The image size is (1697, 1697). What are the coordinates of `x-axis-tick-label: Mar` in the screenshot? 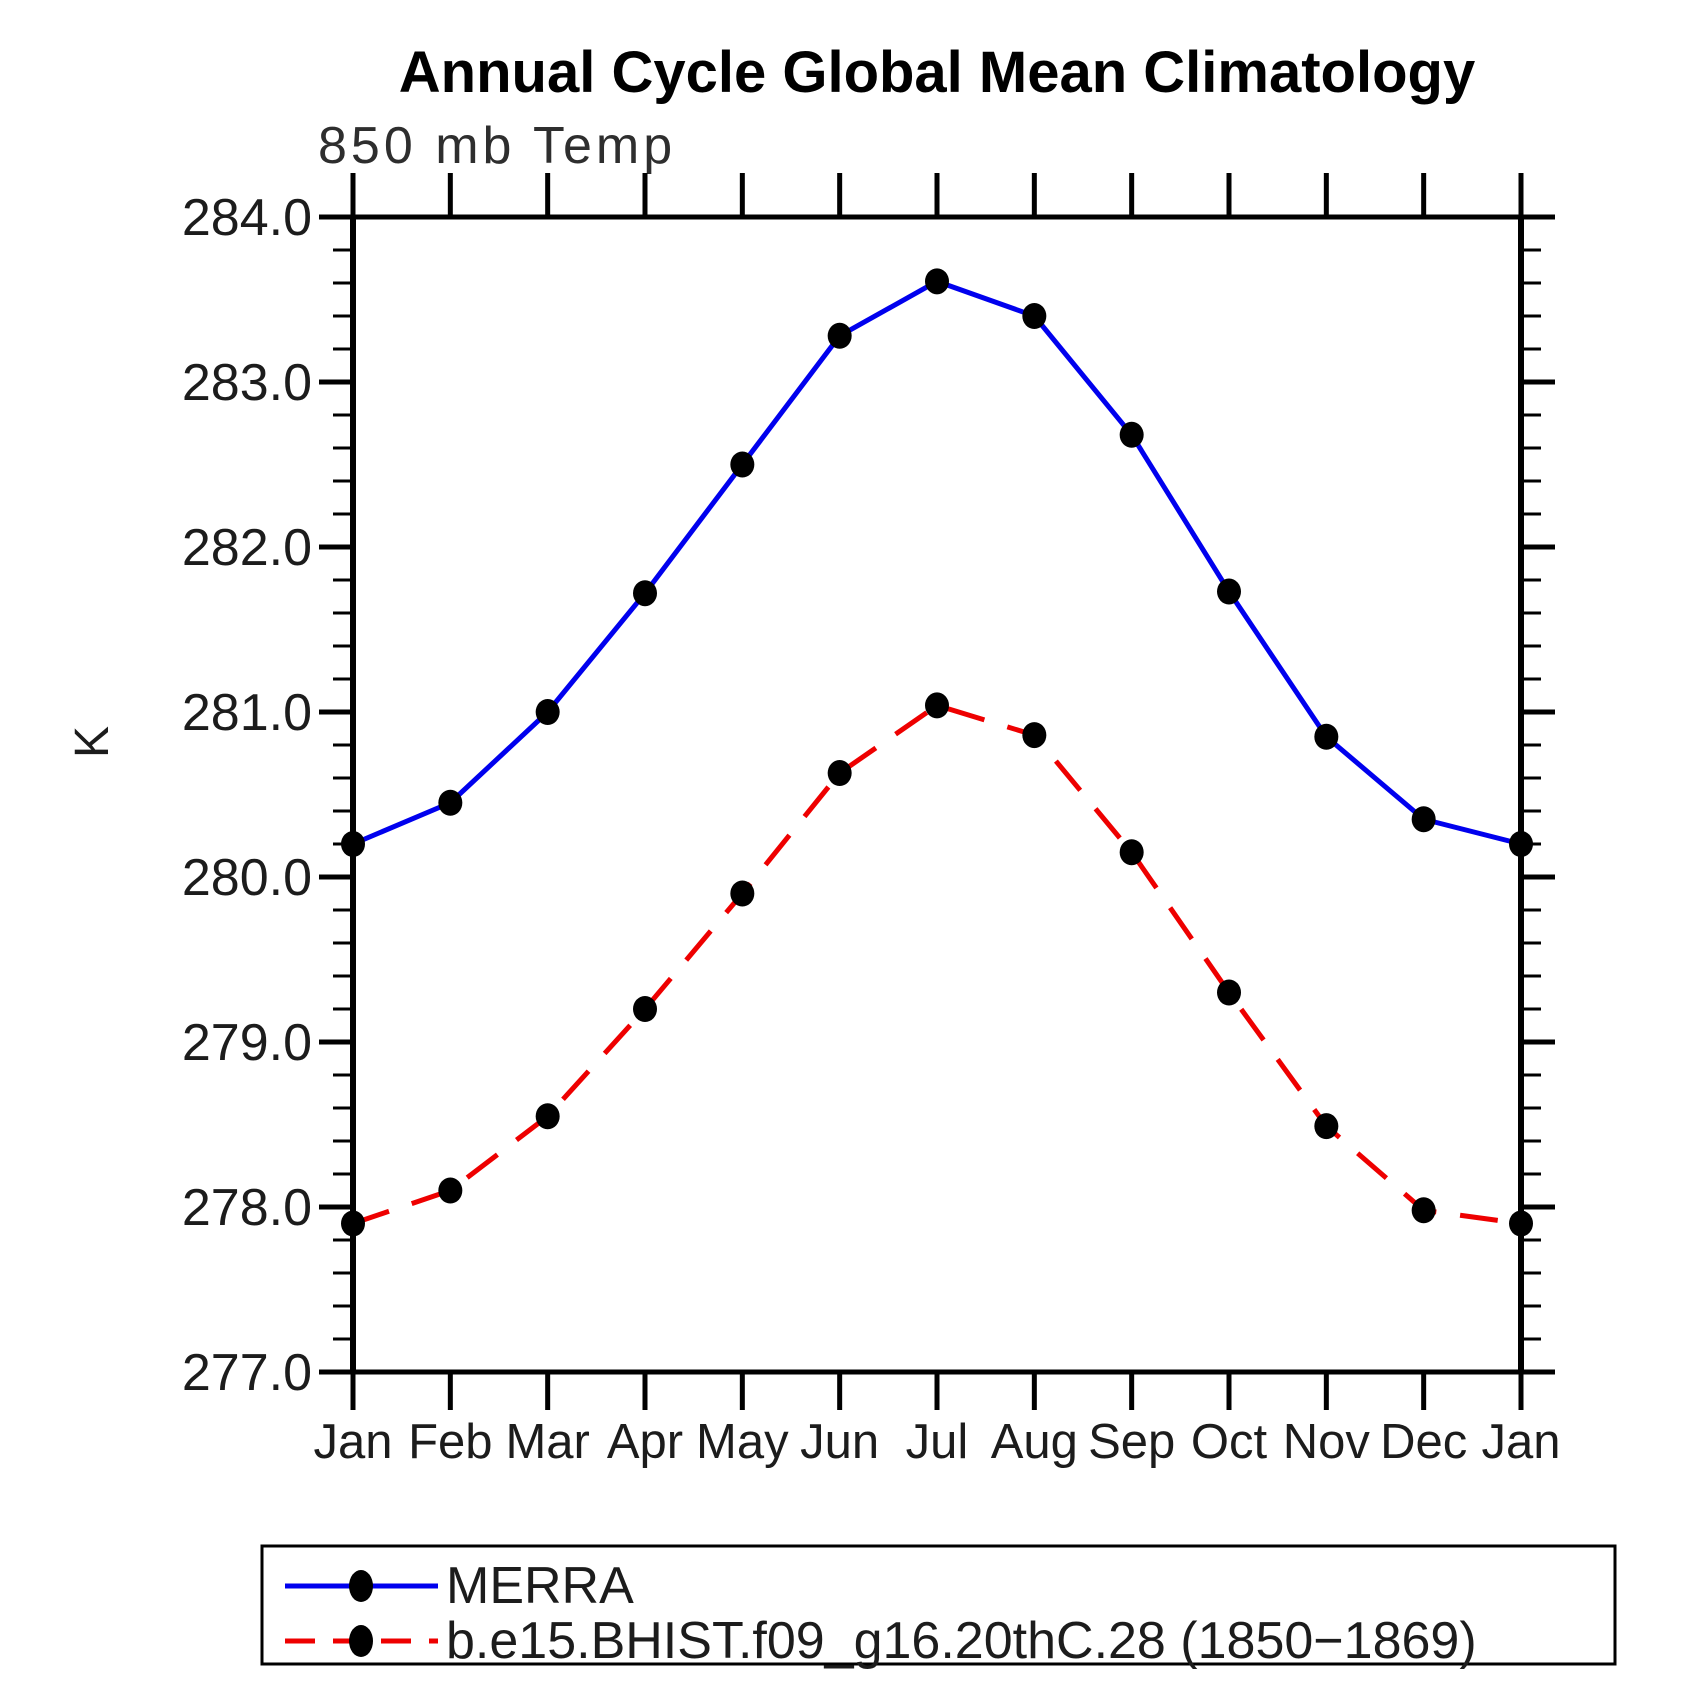 It's located at (547, 1442).